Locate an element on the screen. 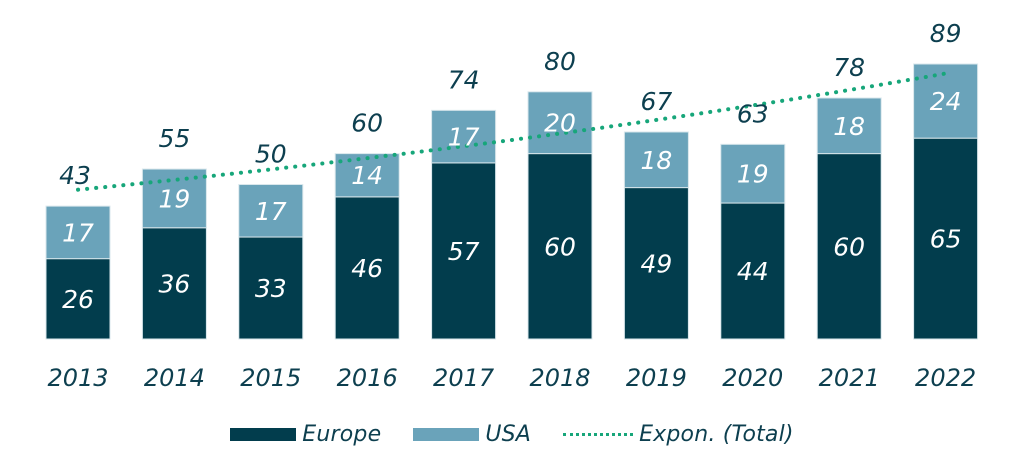  bar-europe-2022 is located at coordinates (946, 238).